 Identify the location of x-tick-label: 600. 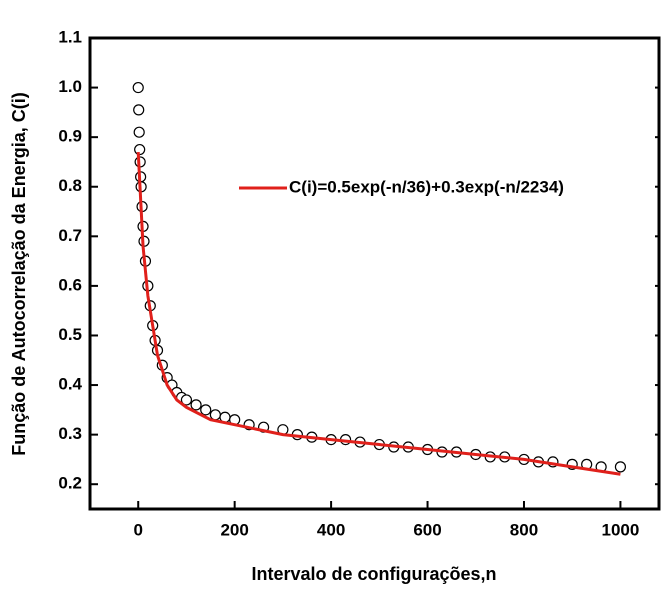
(427, 529).